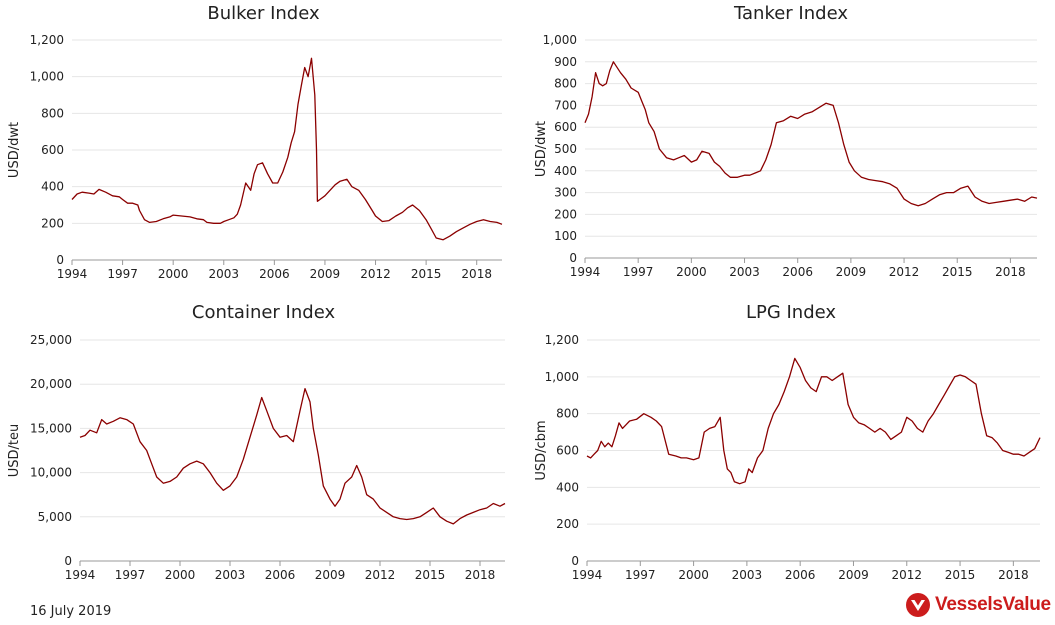 Image resolution: width=1055 pixels, height=625 pixels. I want to click on chart-title: Tanker Index, so click(791, 13).